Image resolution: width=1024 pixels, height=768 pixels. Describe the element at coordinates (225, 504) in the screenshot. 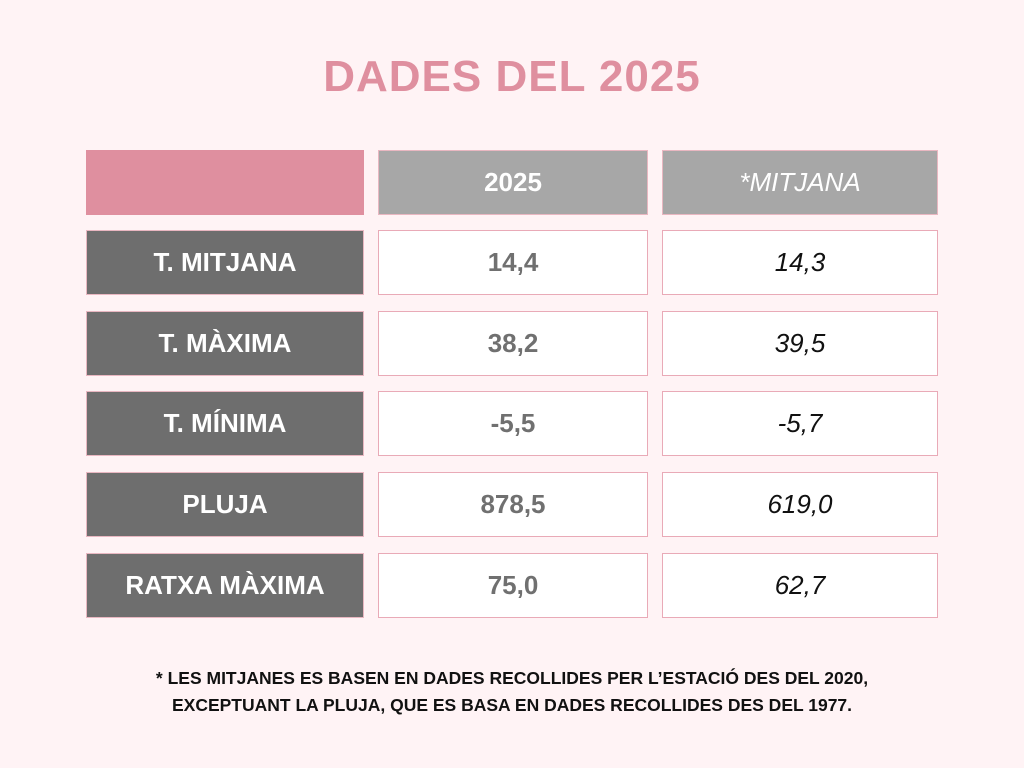

I see `row-label-pluja: PLUJA` at that location.